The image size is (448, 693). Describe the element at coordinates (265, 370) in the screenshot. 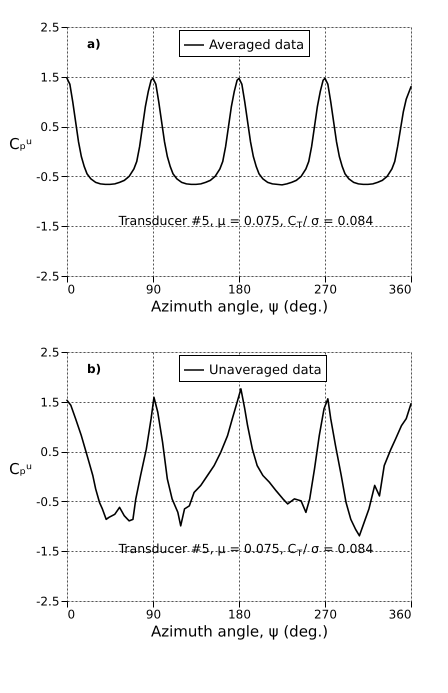

I see `legend-label: Unaveraged data` at that location.